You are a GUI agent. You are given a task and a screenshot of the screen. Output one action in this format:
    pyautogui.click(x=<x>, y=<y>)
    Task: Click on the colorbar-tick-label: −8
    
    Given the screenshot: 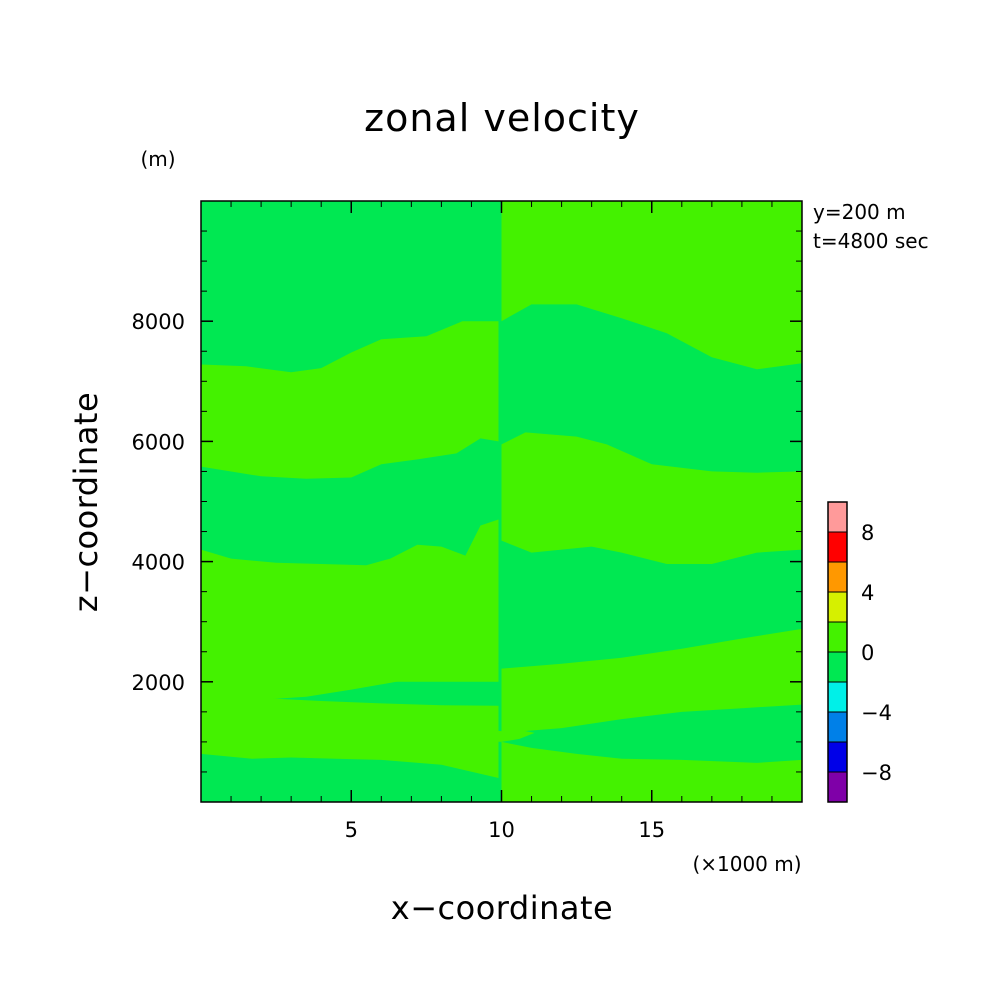 What is the action you would take?
    pyautogui.click(x=876, y=773)
    